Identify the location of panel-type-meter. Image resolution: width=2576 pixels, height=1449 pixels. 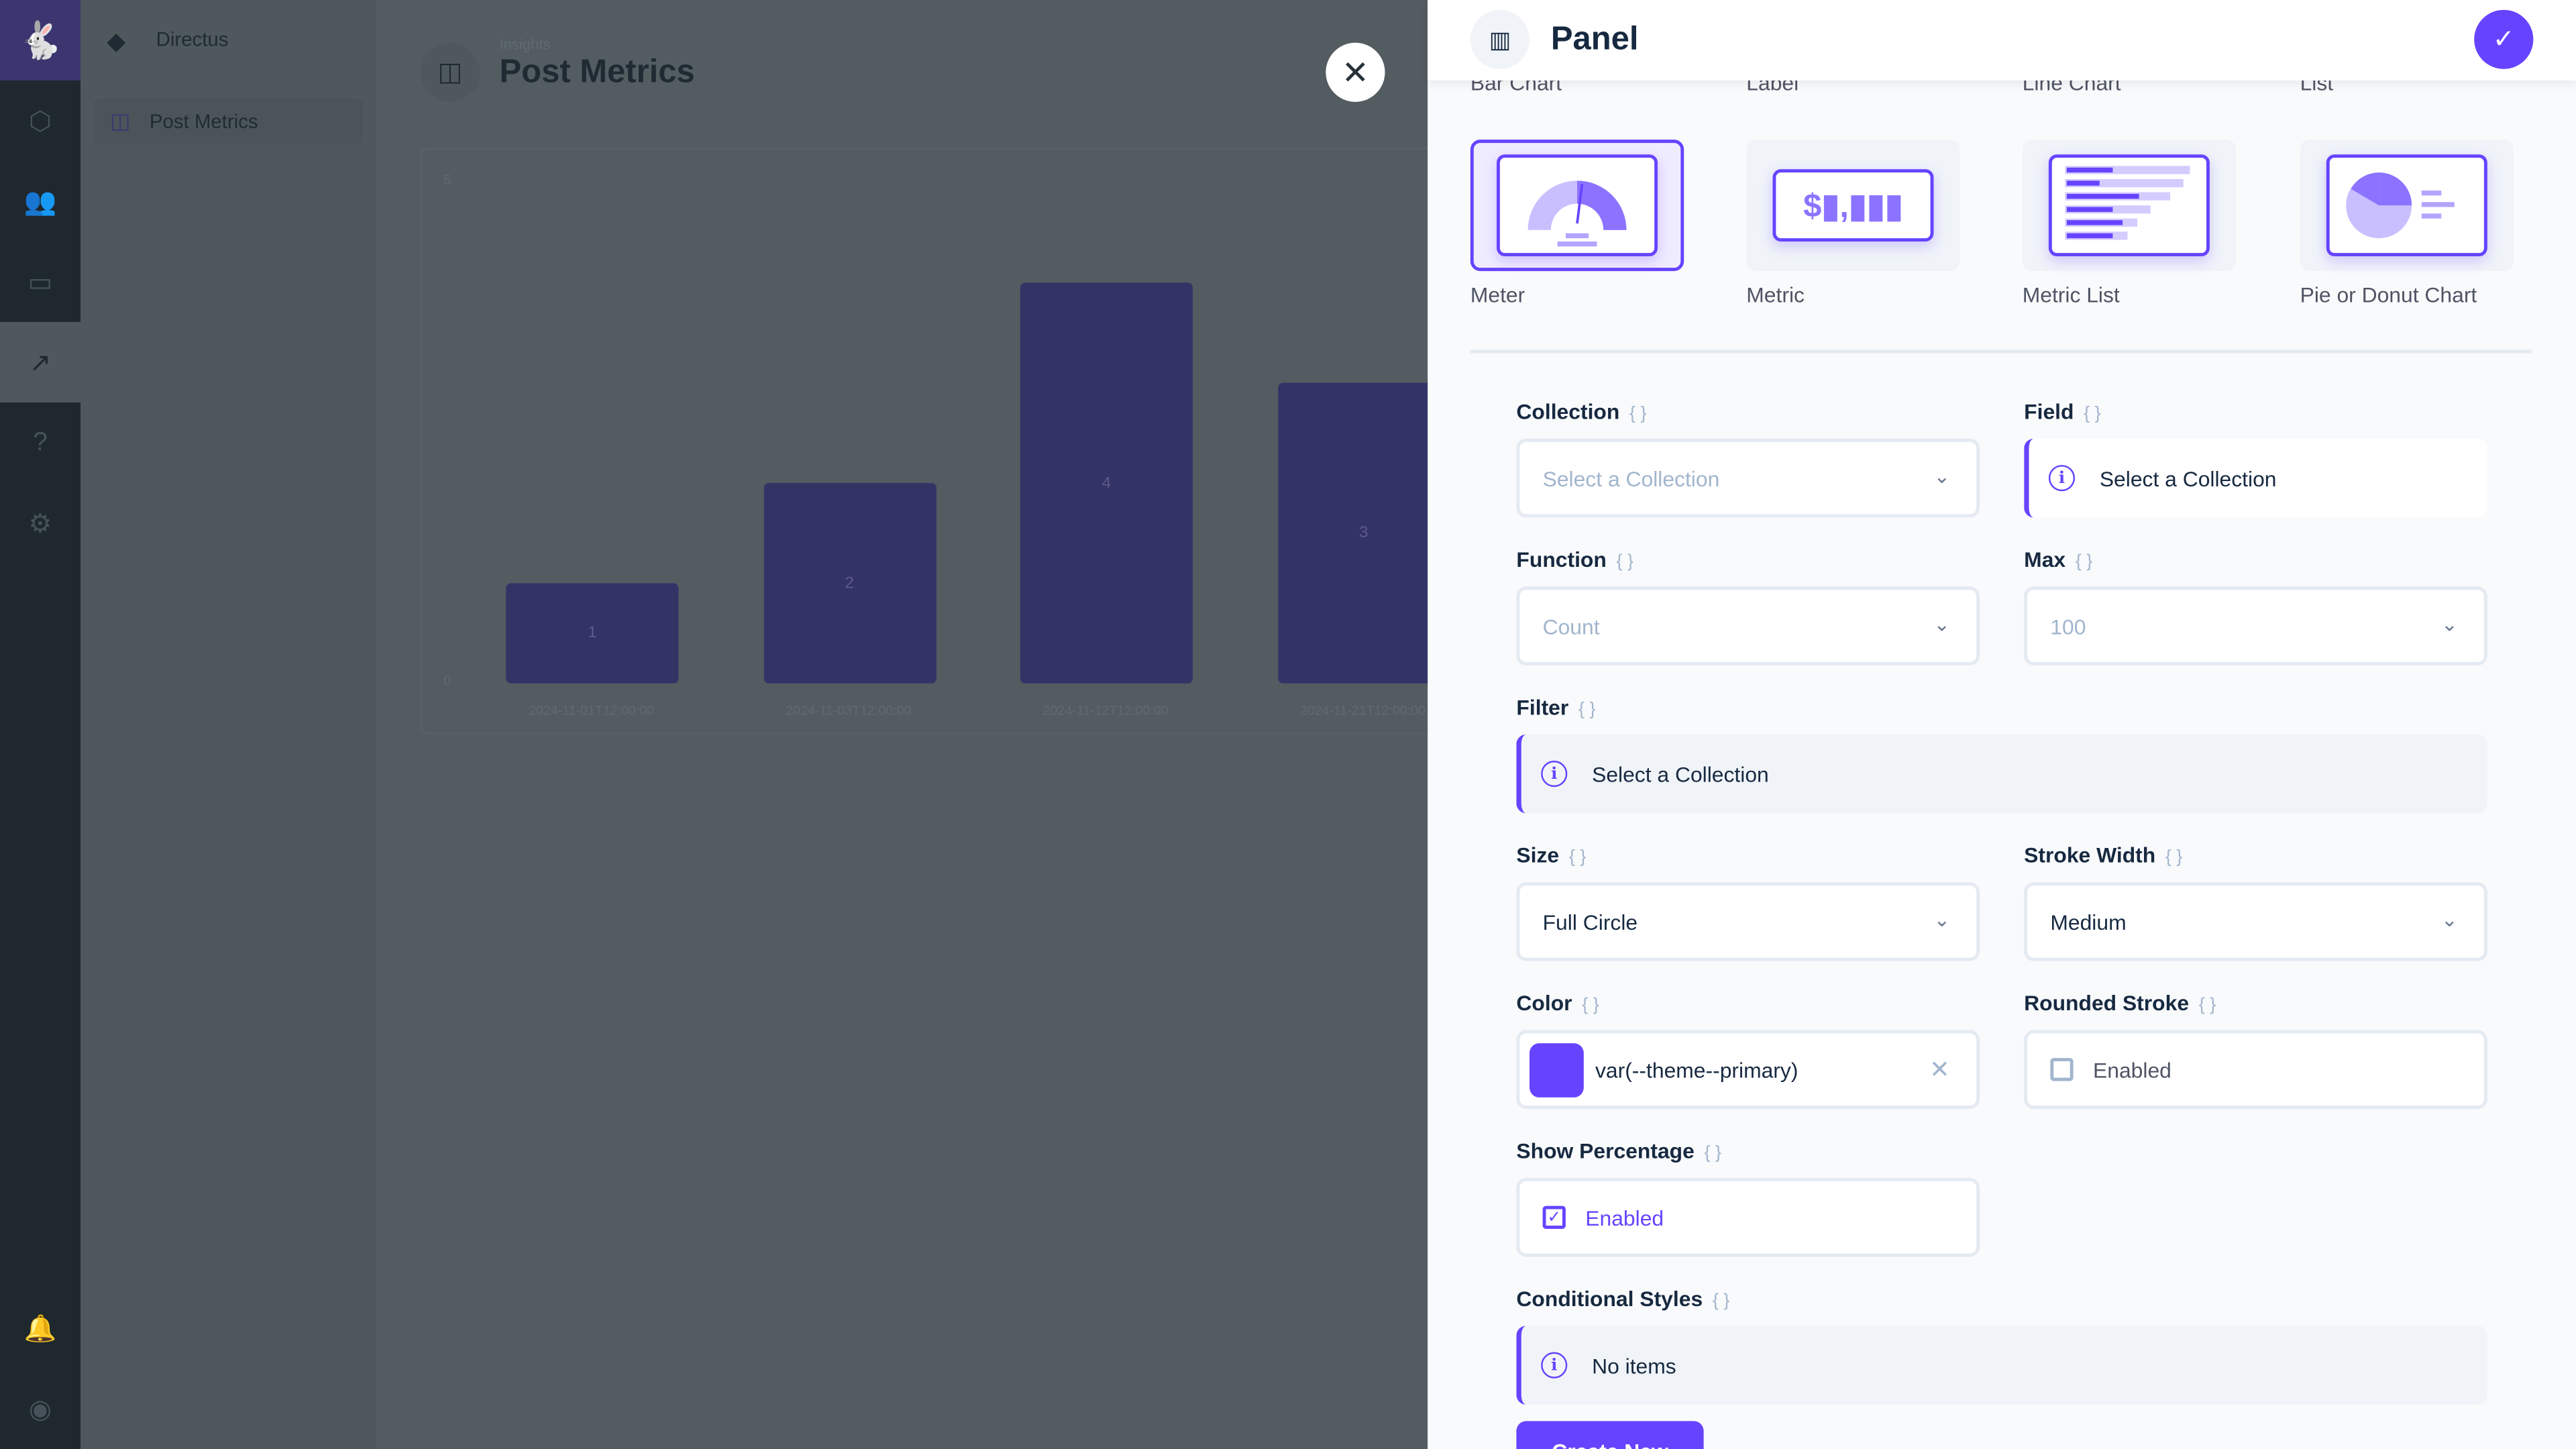
(1577, 206).